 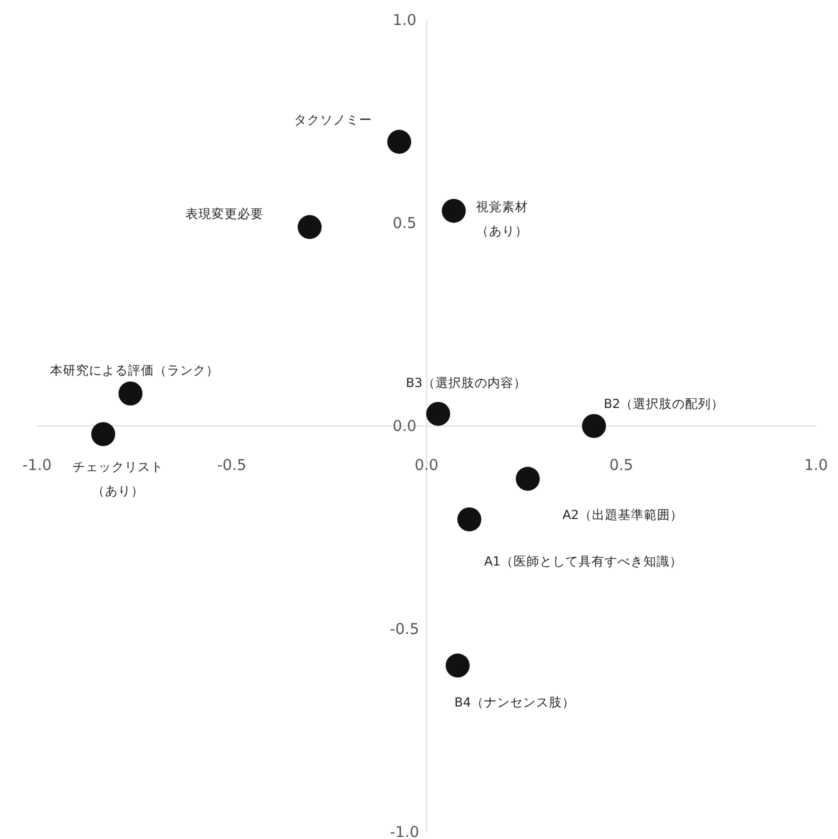 What do you see at coordinates (404, 20) in the screenshot?
I see `y-tick-label: 1.0` at bounding box center [404, 20].